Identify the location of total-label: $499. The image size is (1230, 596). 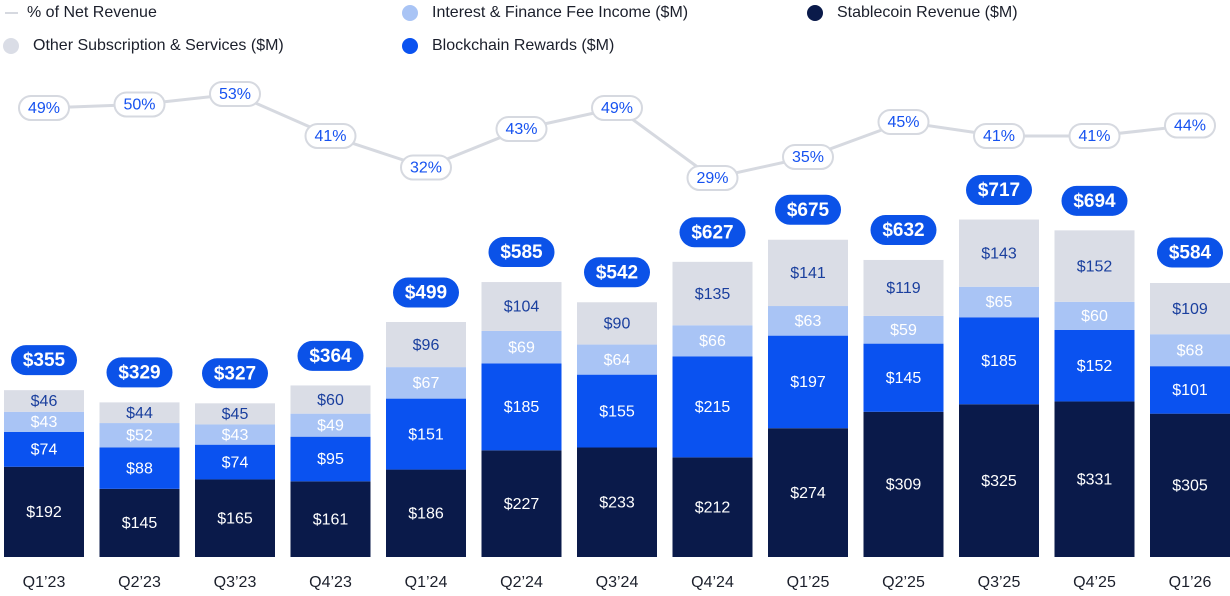
(426, 292).